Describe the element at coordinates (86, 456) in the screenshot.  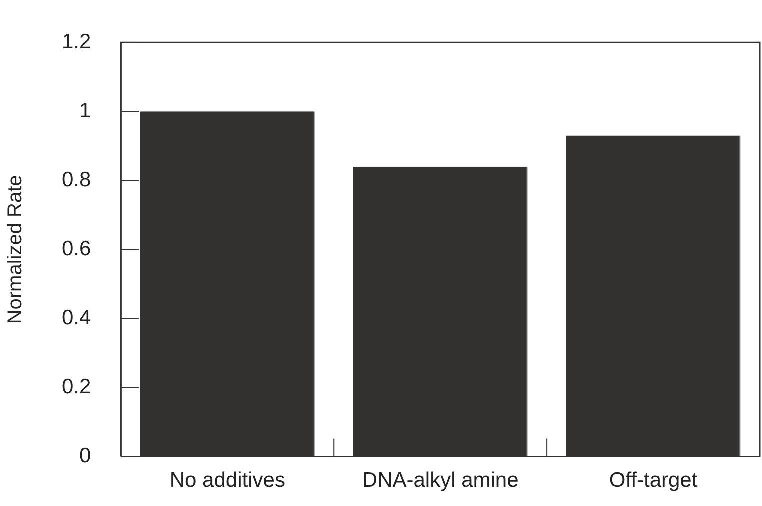
I see `y-tick-label: 0` at that location.